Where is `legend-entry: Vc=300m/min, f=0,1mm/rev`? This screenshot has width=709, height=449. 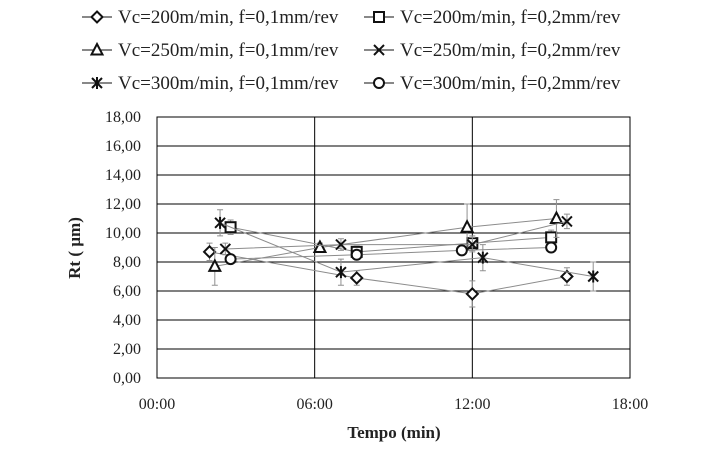
legend-entry: Vc=300m/min, f=0,1mm/rev is located at coordinates (210, 83).